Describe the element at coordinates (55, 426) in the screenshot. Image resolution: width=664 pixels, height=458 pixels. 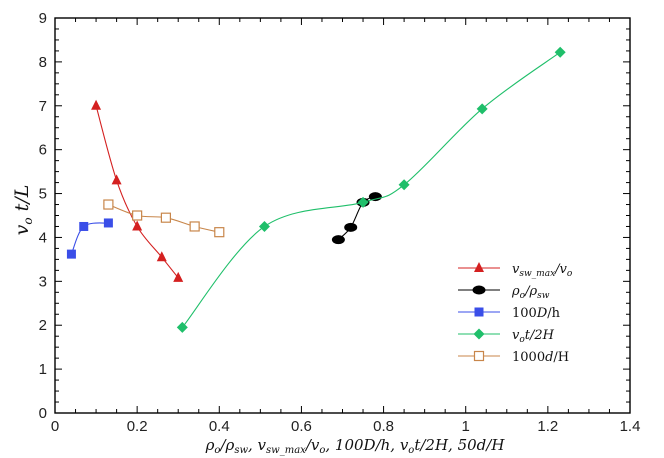
I see `x-tick-label: 0` at that location.